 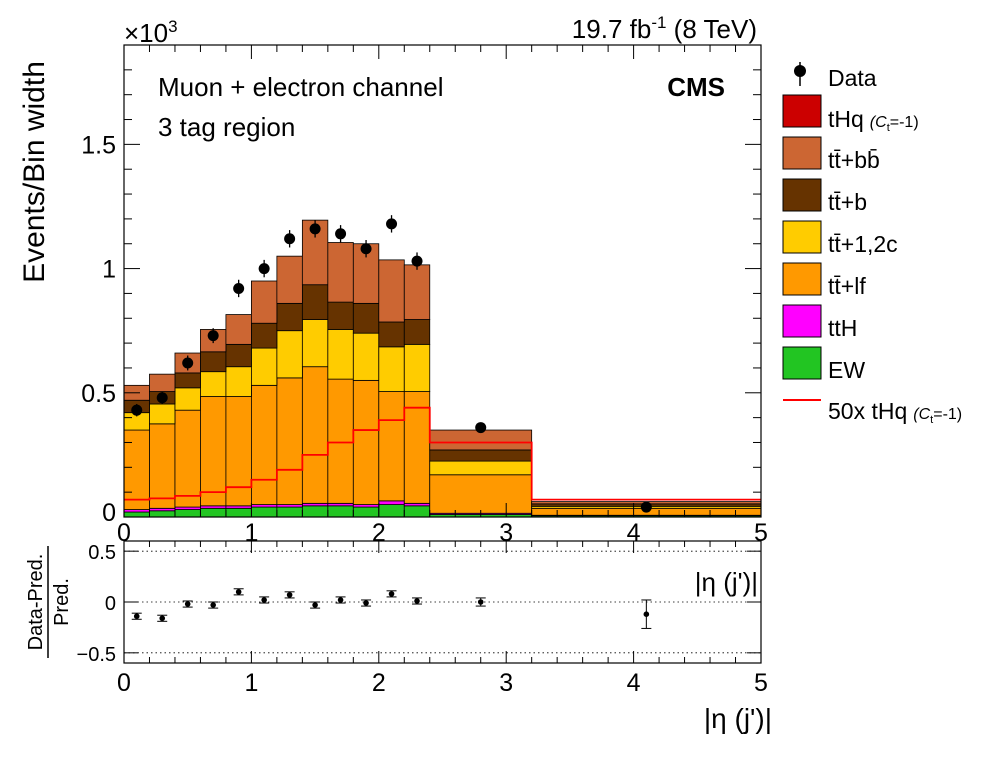 What do you see at coordinates (824, 196) in the screenshot?
I see `legend-entry-ttb: tt̄+b` at bounding box center [824, 196].